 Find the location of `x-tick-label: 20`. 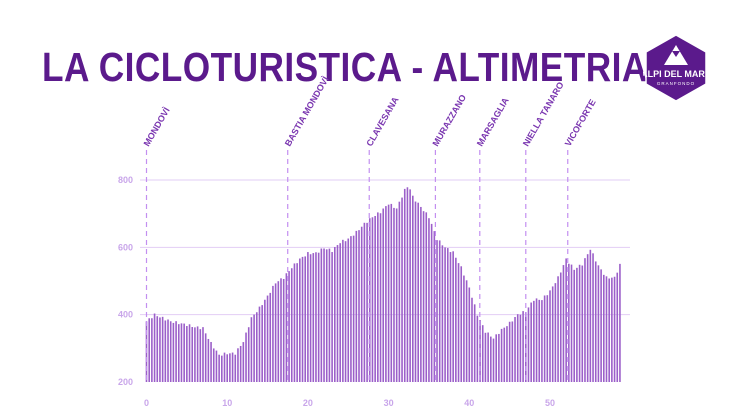

x-tick-label: 20 is located at coordinates (308, 403).